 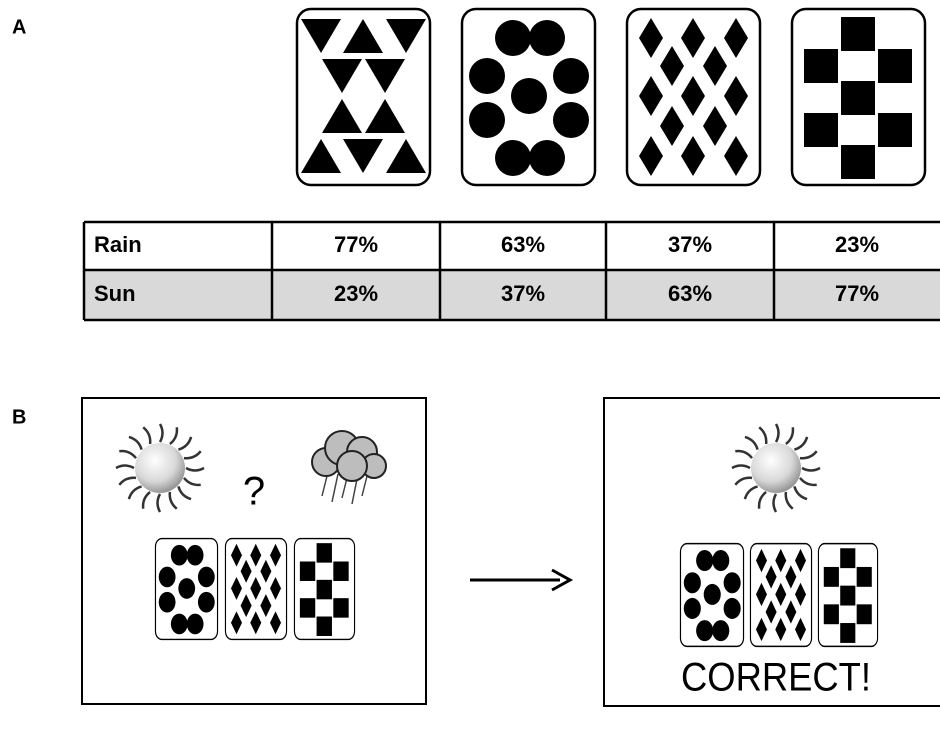 I want to click on row-header: Sun, so click(x=115, y=293).